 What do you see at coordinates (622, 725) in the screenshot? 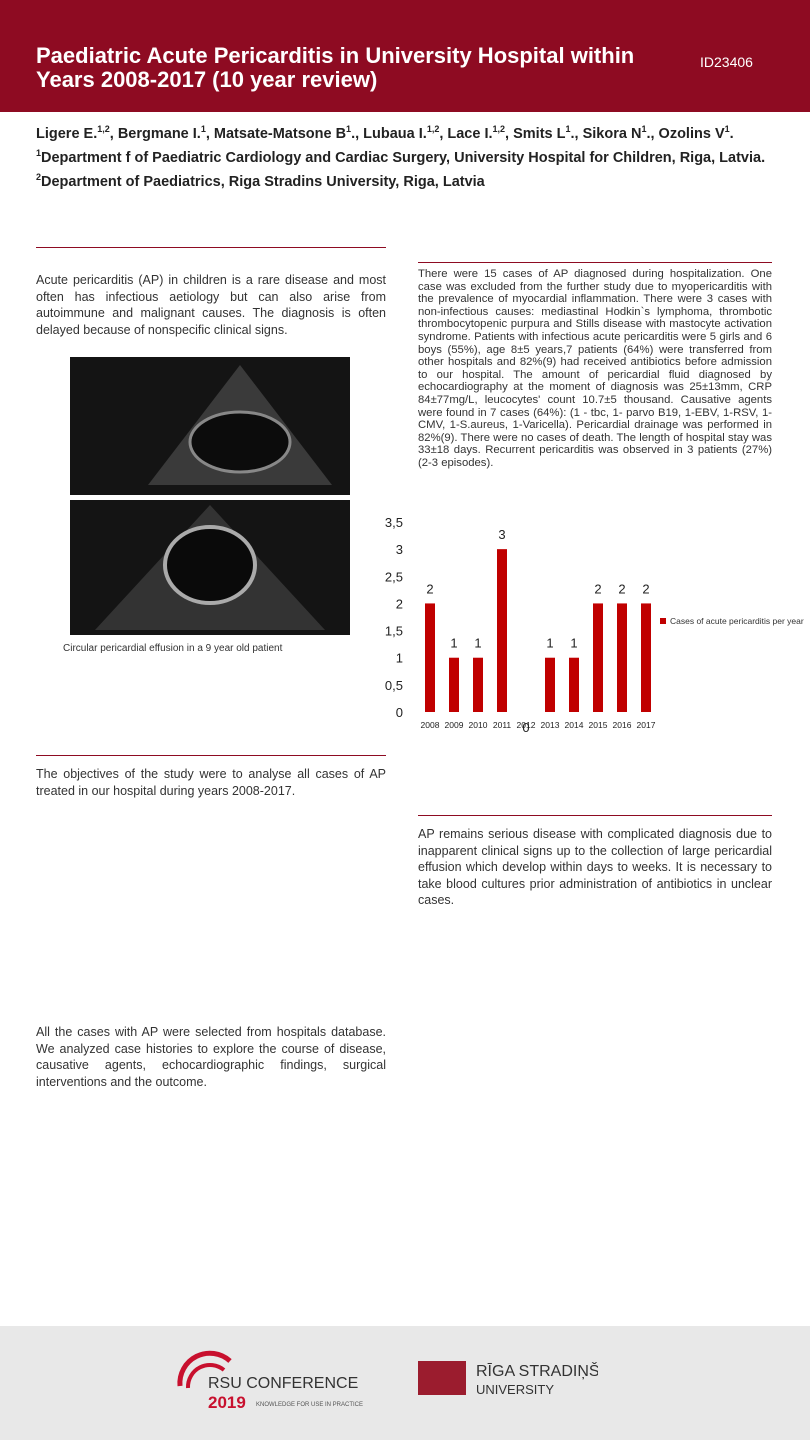
I see `x-tick-label: 2016` at bounding box center [622, 725].